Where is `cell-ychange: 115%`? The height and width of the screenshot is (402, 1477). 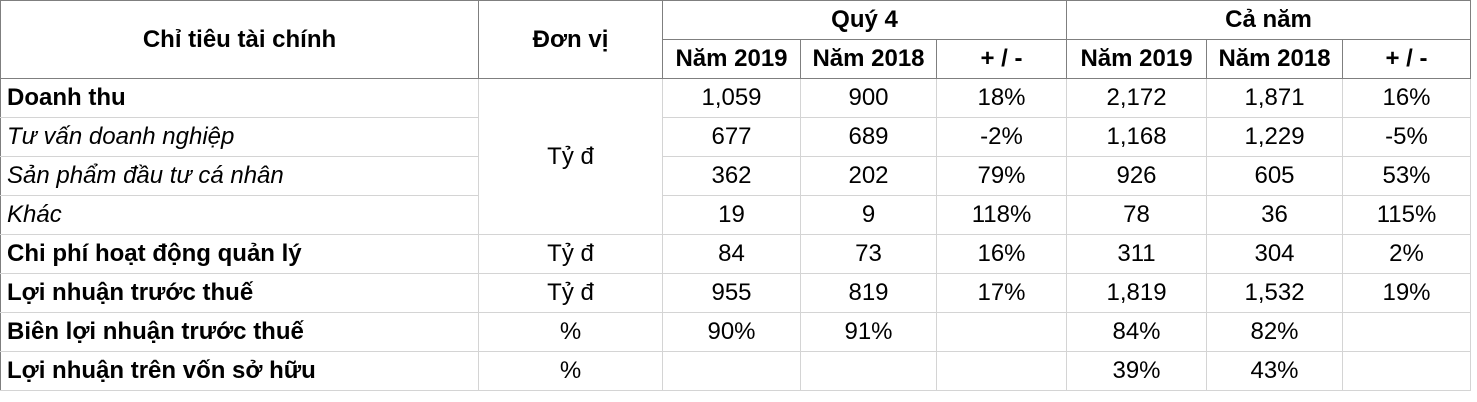 cell-ychange: 115% is located at coordinates (1407, 215).